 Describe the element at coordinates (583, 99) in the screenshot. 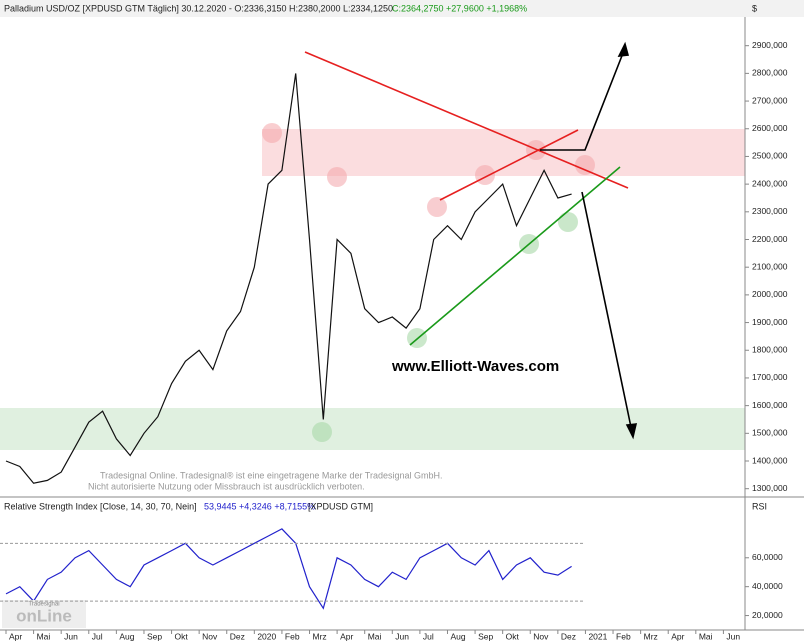

I see `arrow-up` at that location.